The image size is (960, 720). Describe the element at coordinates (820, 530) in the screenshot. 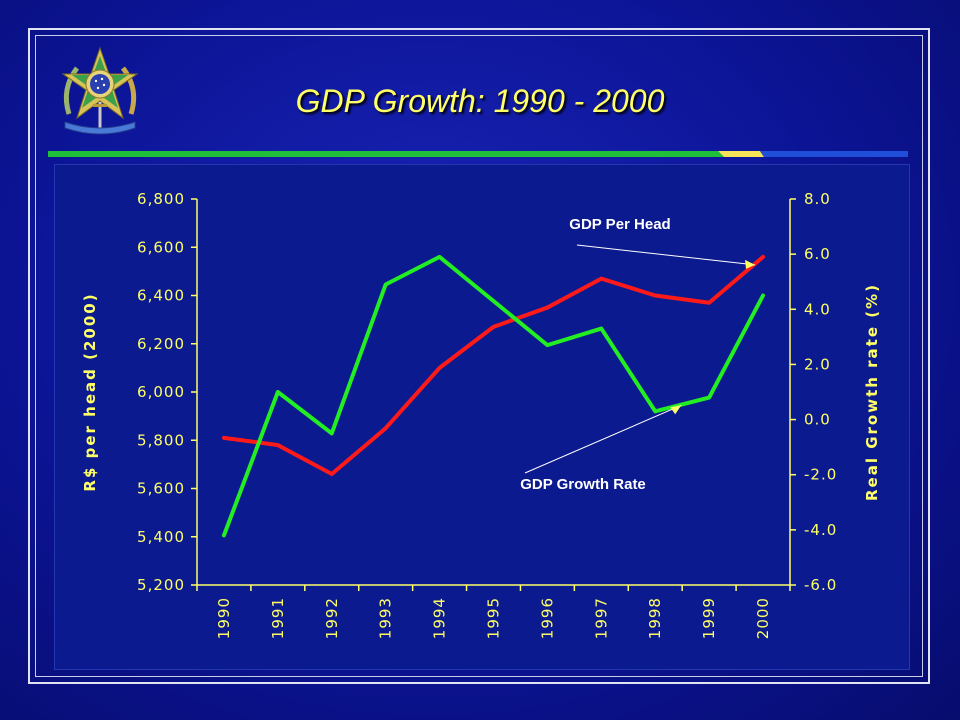

I see `right-tick-label: -4.0` at that location.